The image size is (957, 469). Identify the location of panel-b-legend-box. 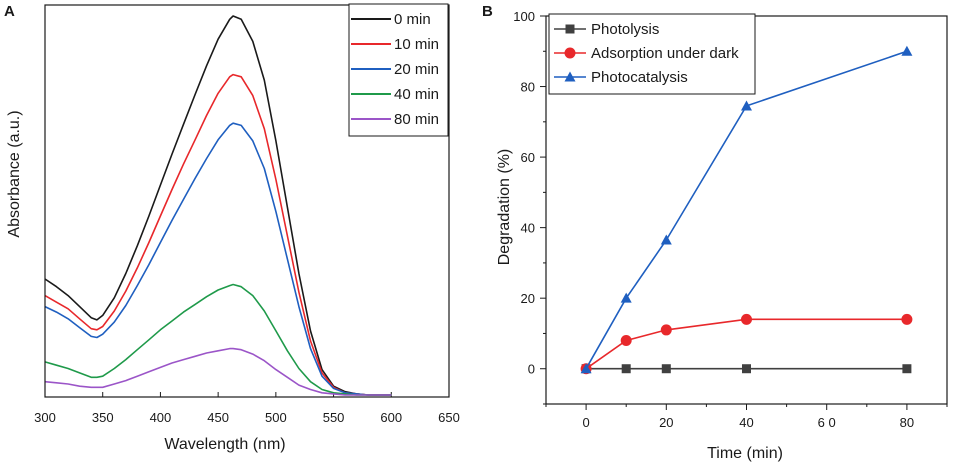
(652, 54).